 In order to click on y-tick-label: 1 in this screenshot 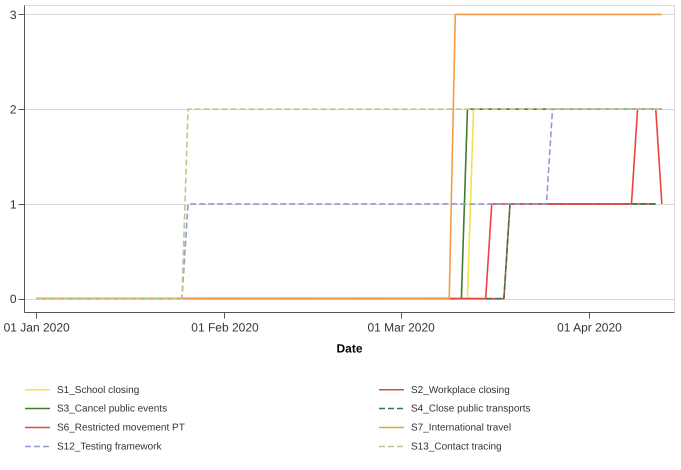, I will do `click(13, 204)`.